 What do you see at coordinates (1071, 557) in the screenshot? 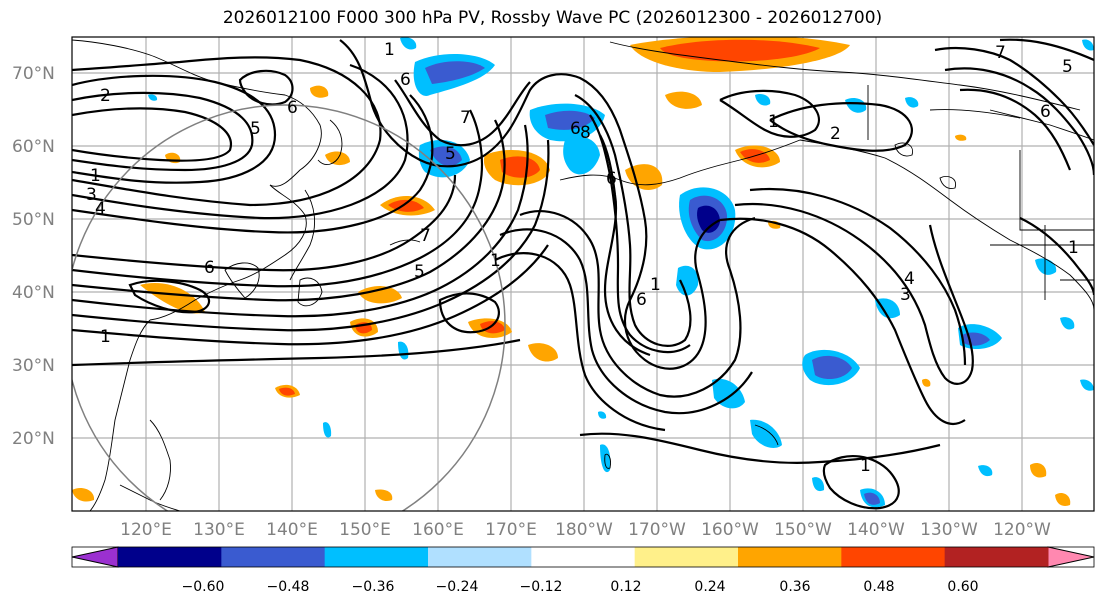
I see `colorbar-extend-high` at bounding box center [1071, 557].